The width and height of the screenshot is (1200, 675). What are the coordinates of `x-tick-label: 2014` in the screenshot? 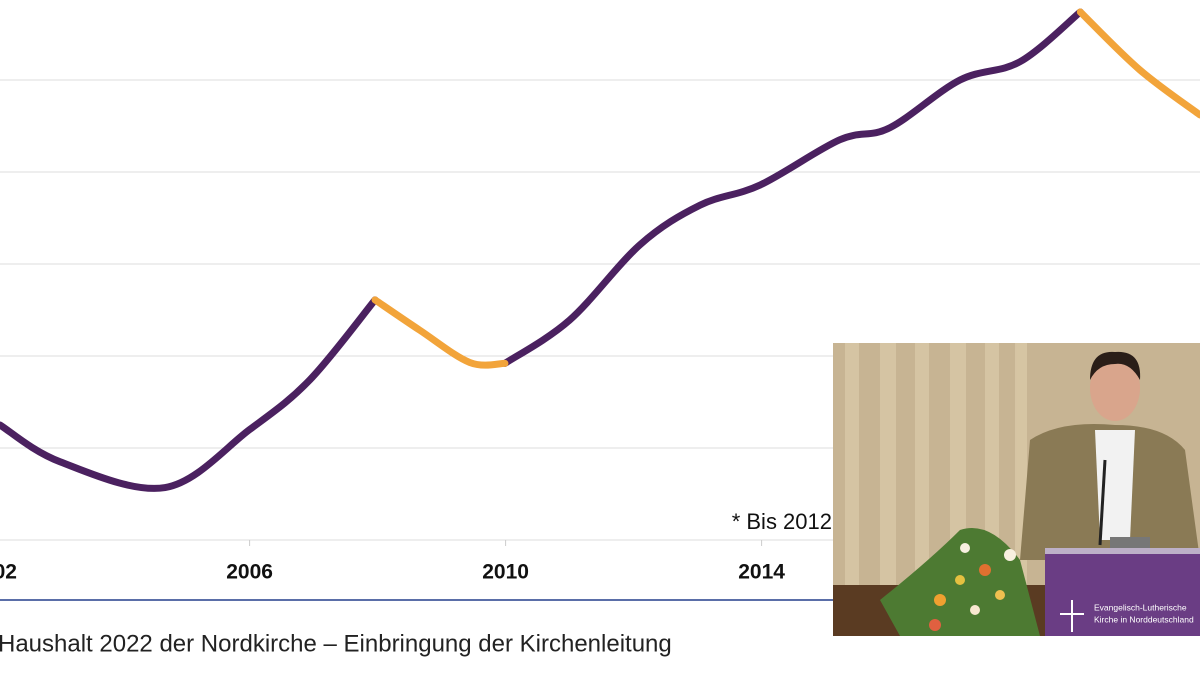 It's located at (761, 572).